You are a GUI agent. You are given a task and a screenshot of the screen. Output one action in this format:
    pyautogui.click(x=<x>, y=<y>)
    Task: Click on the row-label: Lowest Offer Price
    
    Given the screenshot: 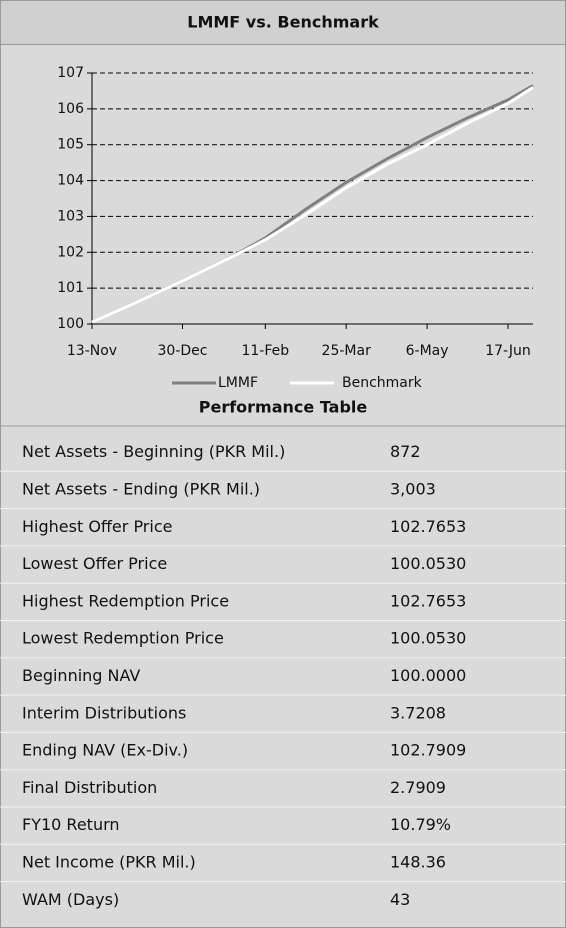 What is the action you would take?
    pyautogui.click(x=94, y=563)
    